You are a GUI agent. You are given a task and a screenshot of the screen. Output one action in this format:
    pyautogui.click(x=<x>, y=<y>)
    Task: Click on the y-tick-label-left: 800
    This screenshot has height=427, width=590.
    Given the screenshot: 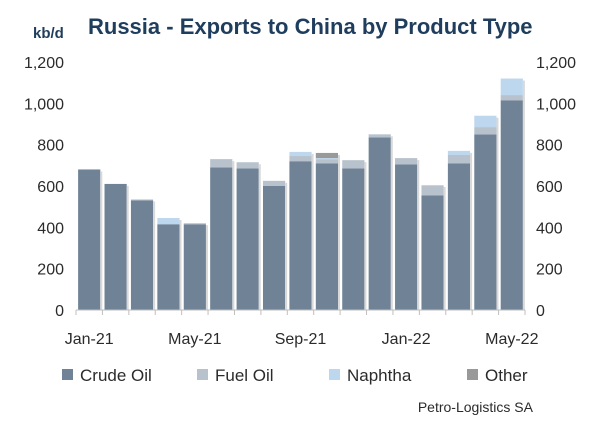 What is the action you would take?
    pyautogui.click(x=50, y=146)
    